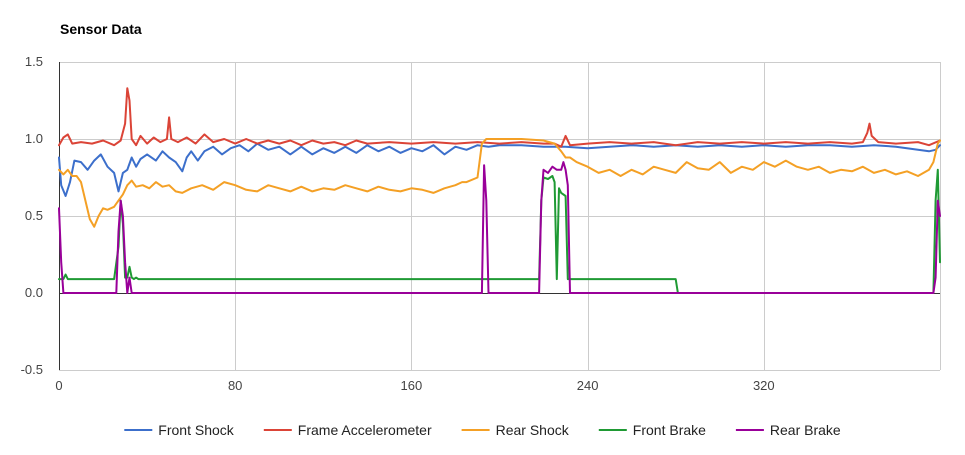 This screenshot has width=965, height=455. I want to click on x-tick-label: 80, so click(235, 385).